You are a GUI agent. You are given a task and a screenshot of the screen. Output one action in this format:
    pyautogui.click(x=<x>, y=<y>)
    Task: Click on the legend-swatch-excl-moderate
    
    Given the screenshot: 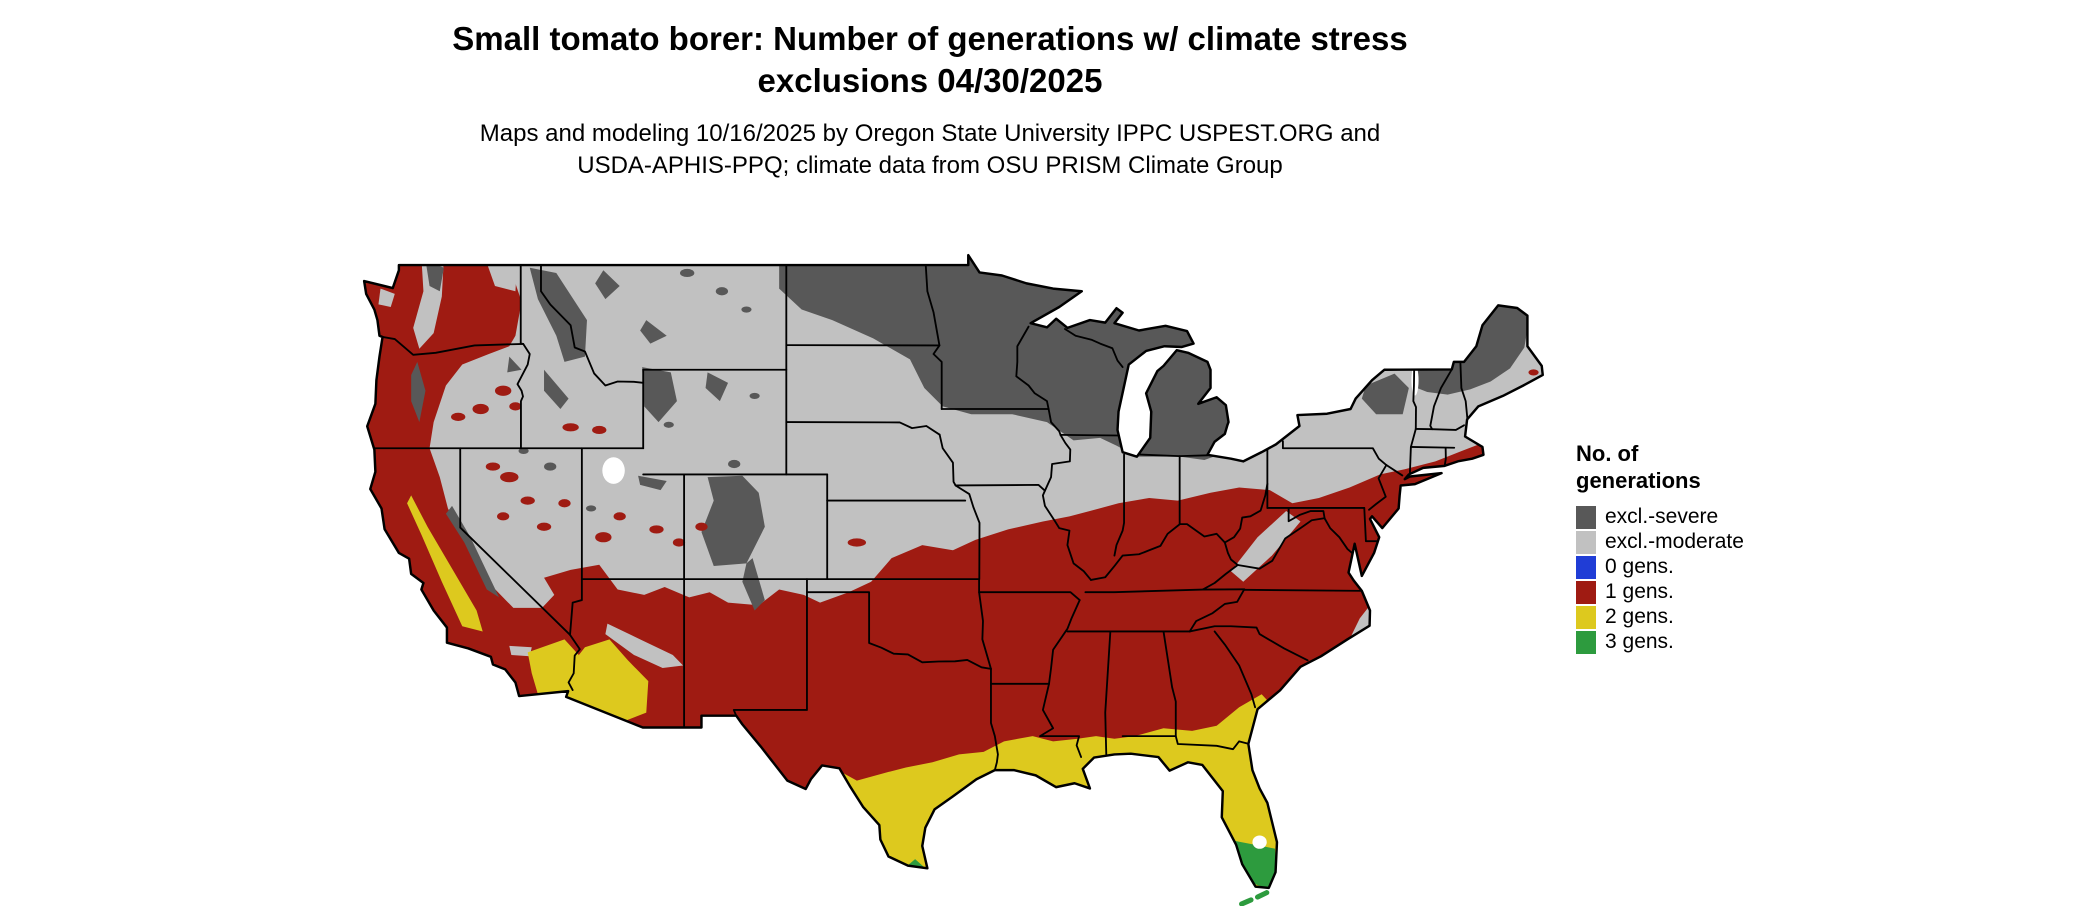 What is the action you would take?
    pyautogui.click(x=1586, y=542)
    